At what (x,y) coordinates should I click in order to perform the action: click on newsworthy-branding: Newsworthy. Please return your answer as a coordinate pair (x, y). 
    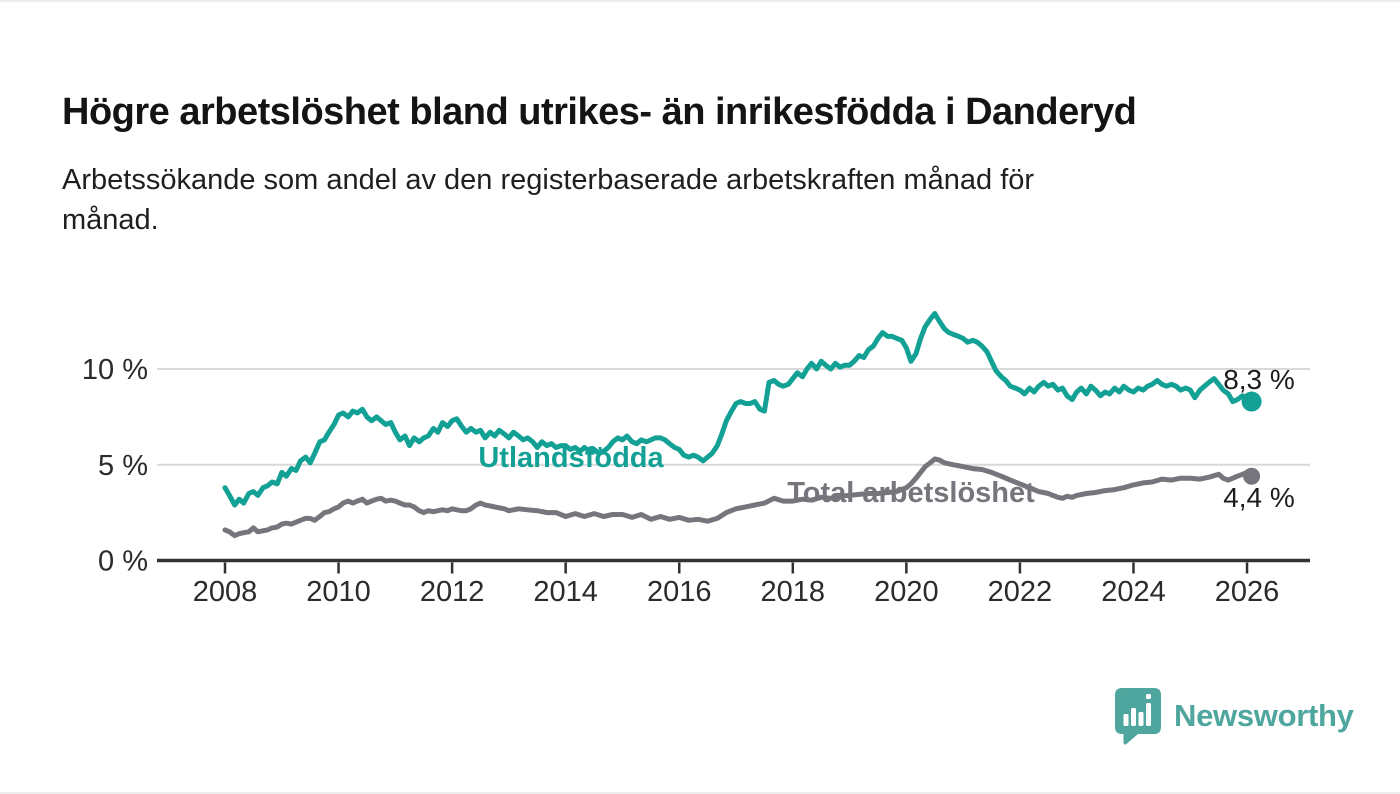
    Looking at the image, I should click on (1233, 716).